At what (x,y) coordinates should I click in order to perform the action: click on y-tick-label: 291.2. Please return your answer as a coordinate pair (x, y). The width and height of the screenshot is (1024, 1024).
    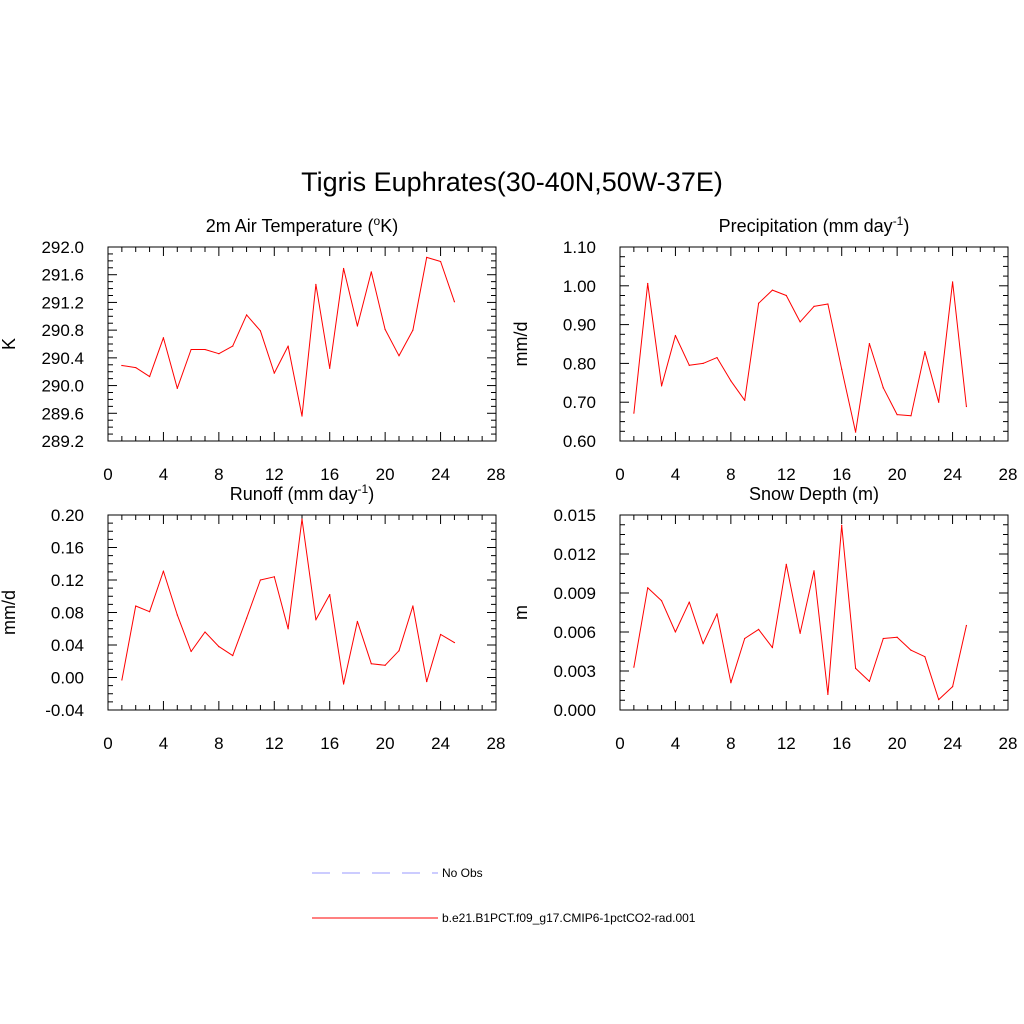
    Looking at the image, I should click on (62, 302).